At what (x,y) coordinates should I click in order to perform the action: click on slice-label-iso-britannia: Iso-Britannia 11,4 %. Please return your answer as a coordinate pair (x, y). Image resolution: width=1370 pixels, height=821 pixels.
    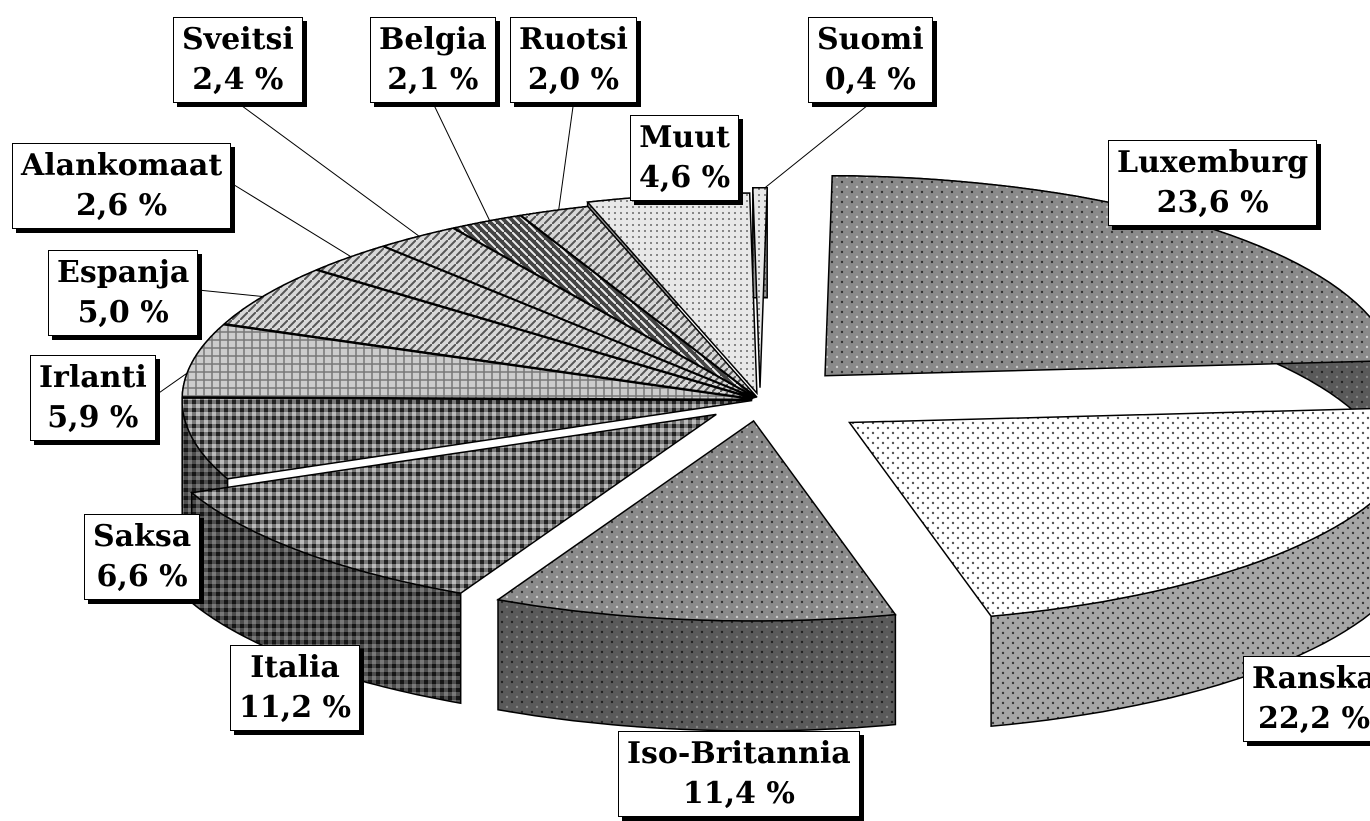
    Looking at the image, I should click on (739, 774).